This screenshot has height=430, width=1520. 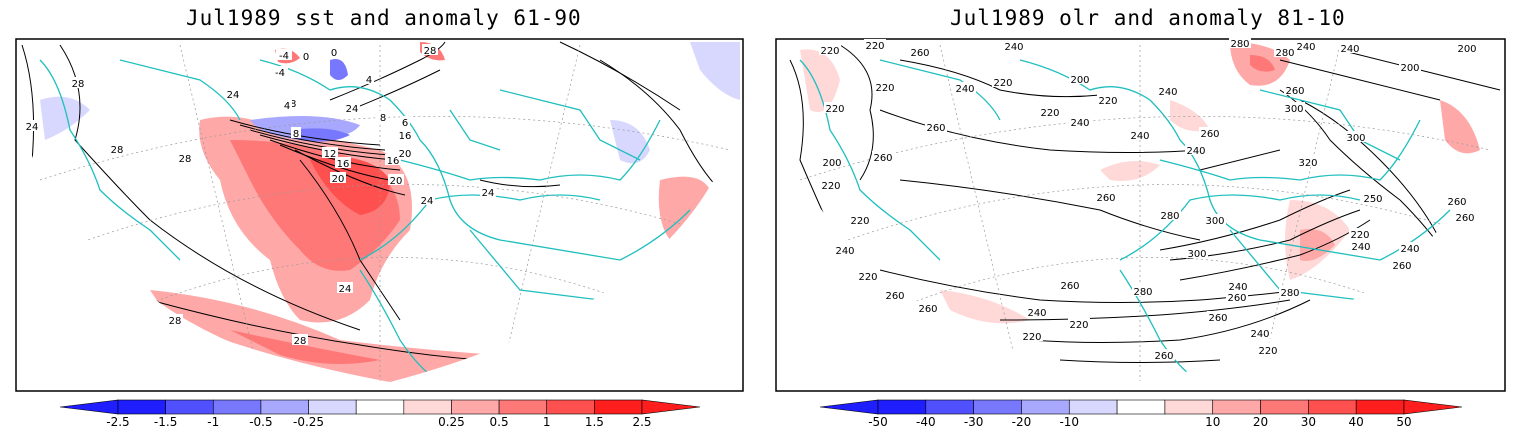 I want to click on sst-colorbar-tick-label: -0.5, so click(x=260, y=422).